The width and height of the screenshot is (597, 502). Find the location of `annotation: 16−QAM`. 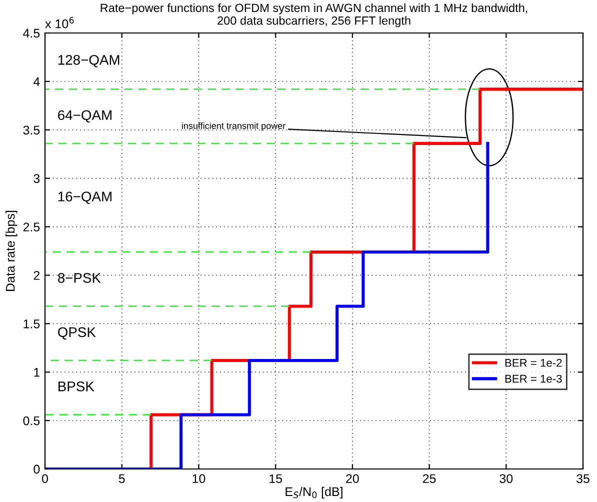

annotation: 16−QAM is located at coordinates (85, 198).